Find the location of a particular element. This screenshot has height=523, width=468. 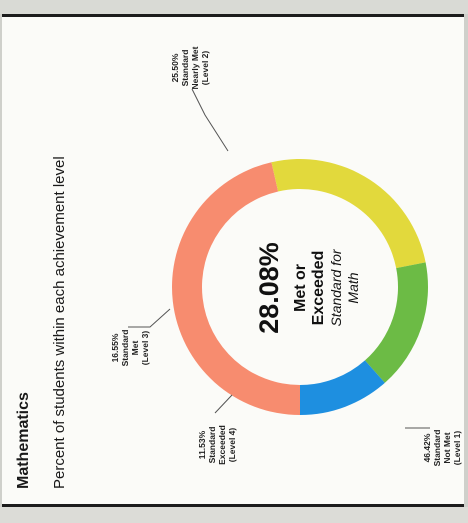

slice-text-level-2: (Level 2) is located at coordinates (205, 68).